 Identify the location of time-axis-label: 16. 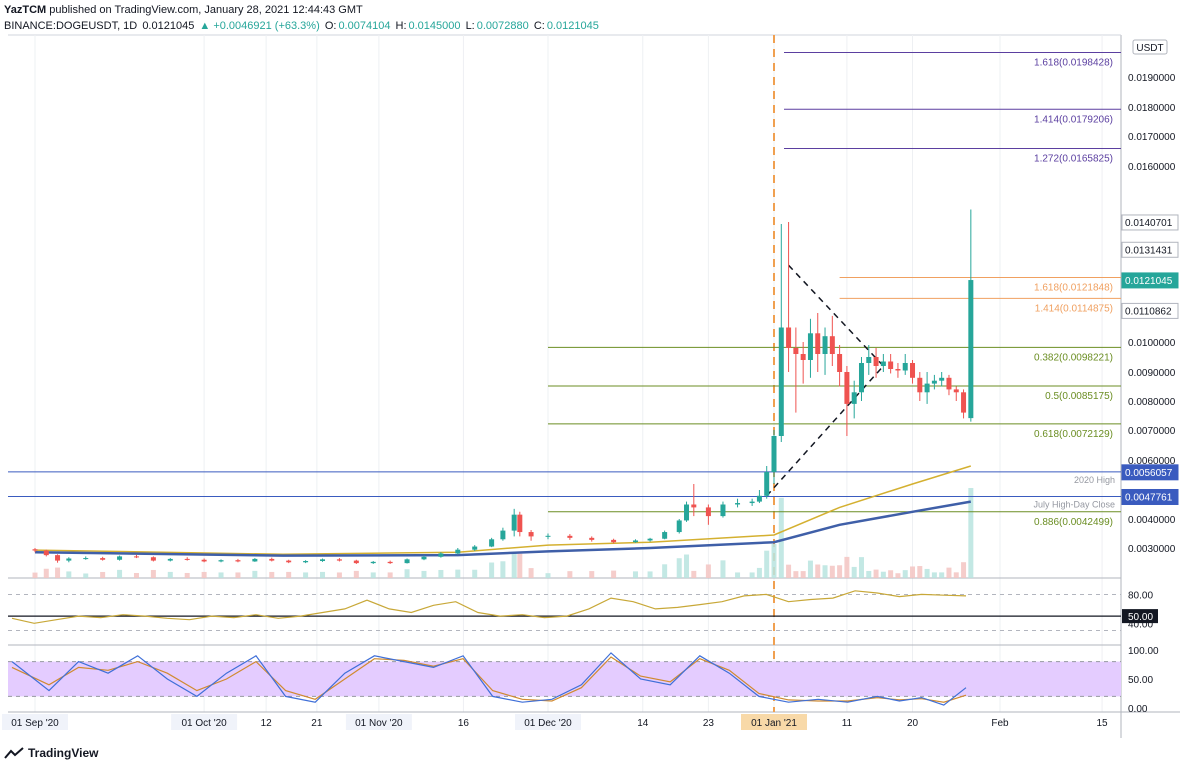
(464, 723).